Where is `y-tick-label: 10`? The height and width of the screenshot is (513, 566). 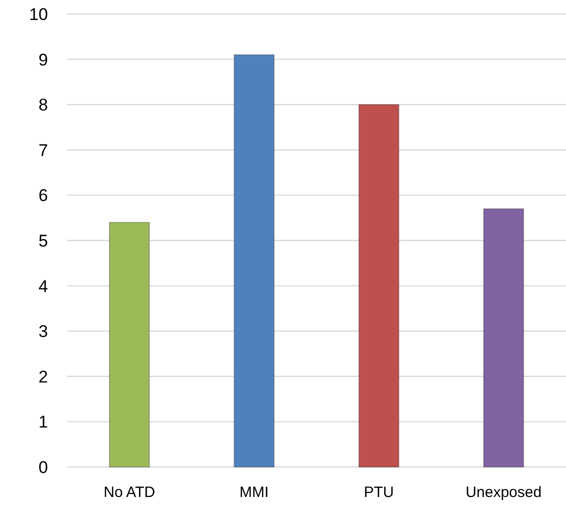
y-tick-label: 10 is located at coordinates (38, 14).